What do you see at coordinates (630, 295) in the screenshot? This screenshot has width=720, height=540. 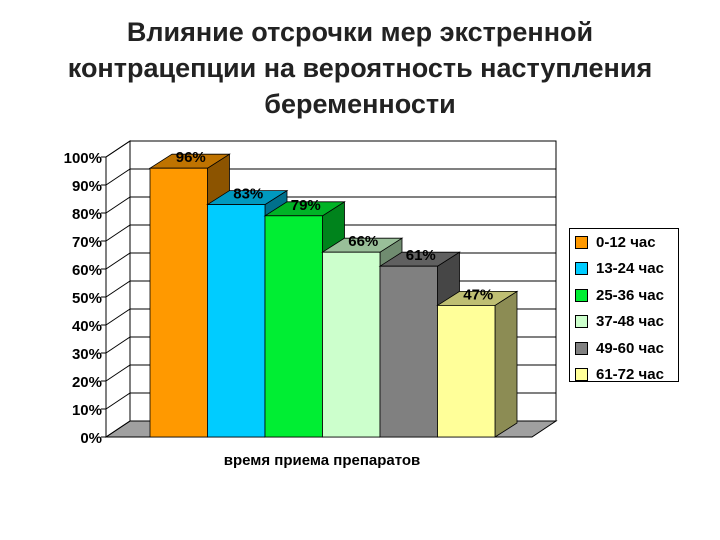 I see `legend-label: 25-36 час` at bounding box center [630, 295].